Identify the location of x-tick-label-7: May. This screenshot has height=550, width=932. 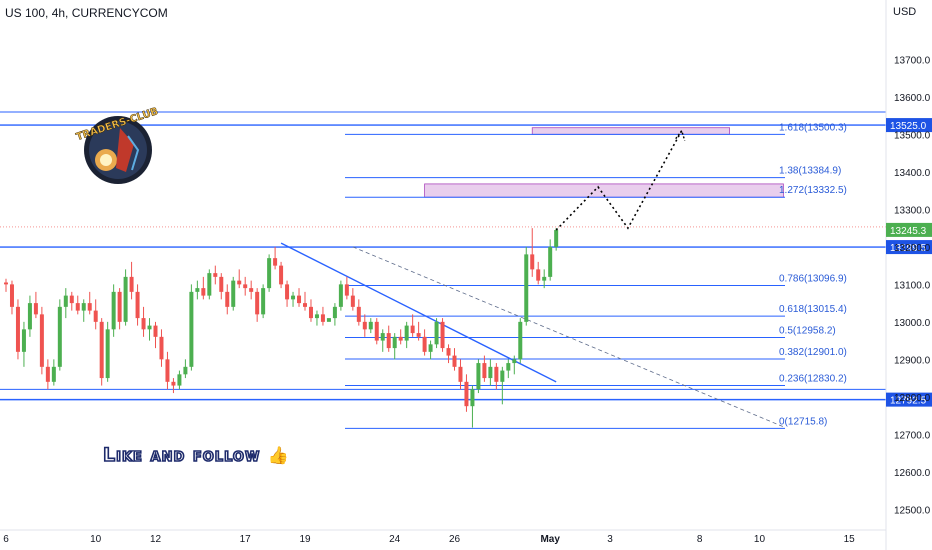
(550, 539).